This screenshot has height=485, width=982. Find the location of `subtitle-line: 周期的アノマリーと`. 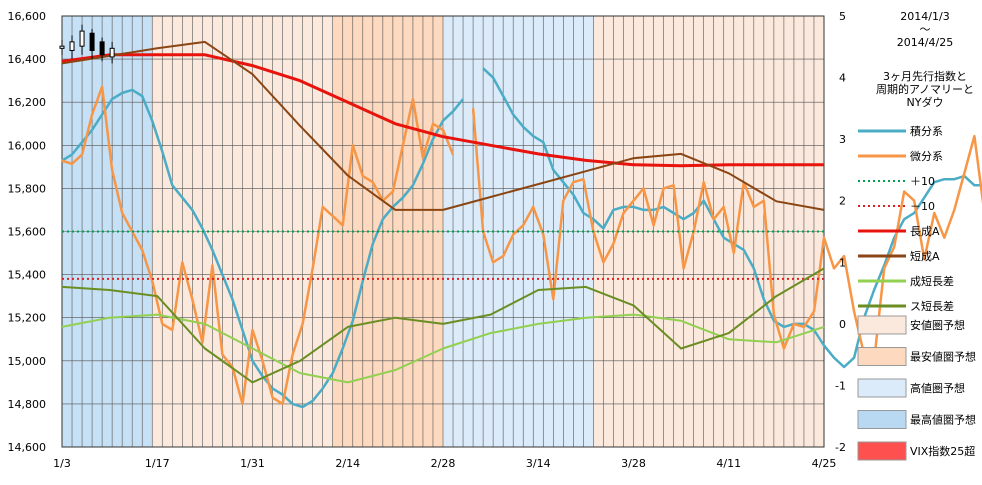

subtitle-line: 周期的アノマリーと is located at coordinates (925, 89).